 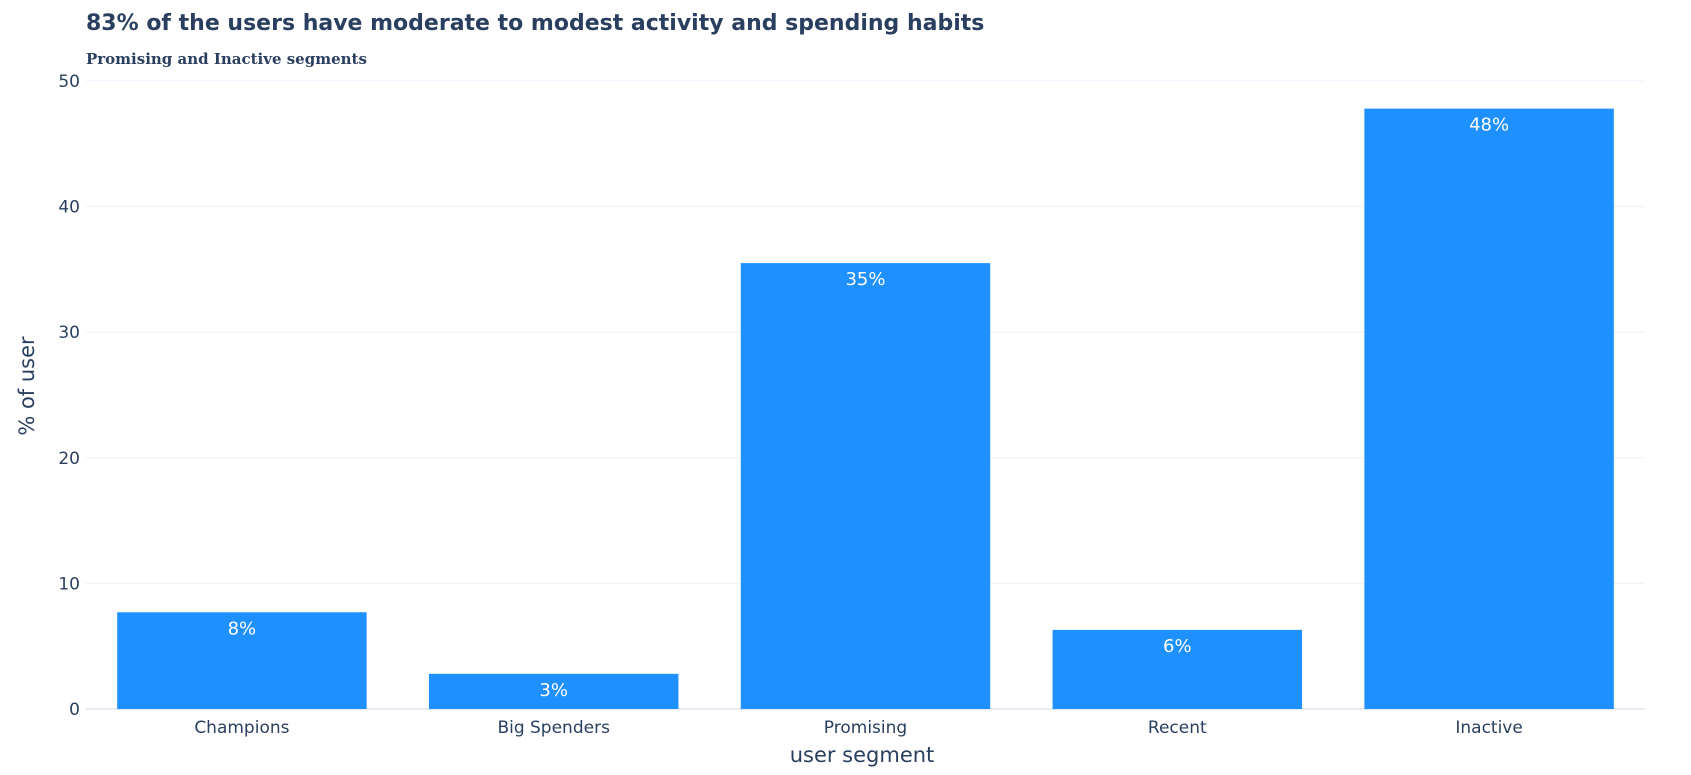 What do you see at coordinates (1489, 408) in the screenshot?
I see `bar-inactive` at bounding box center [1489, 408].